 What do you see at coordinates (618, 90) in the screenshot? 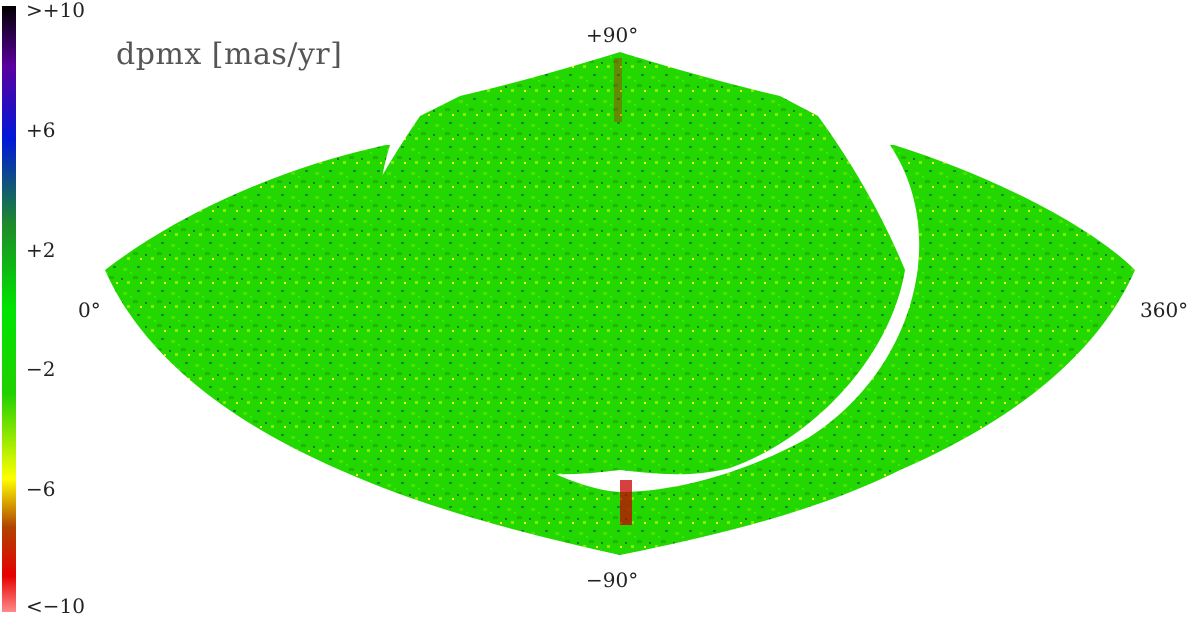
I see `map-north-pole-strip` at bounding box center [618, 90].